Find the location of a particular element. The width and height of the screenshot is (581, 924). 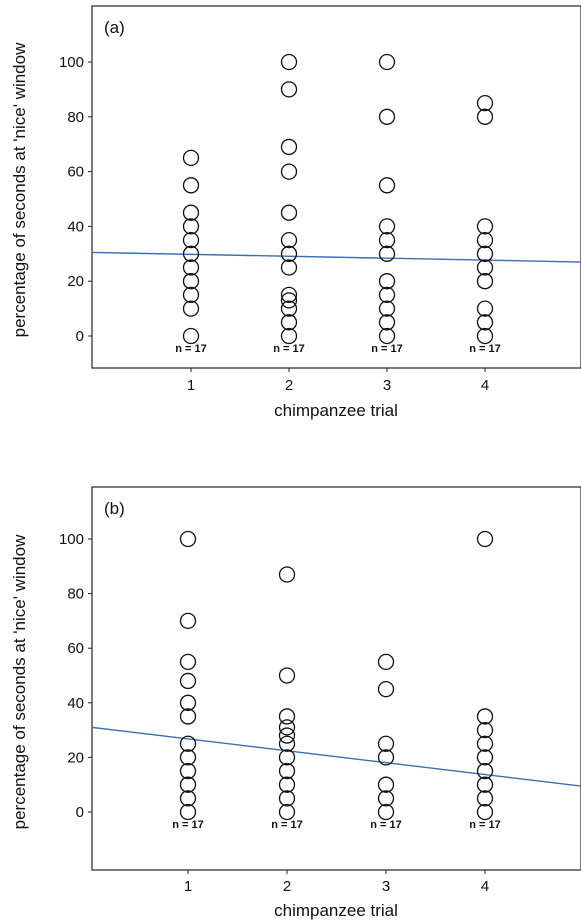

y-tick-label: 40 is located at coordinates (75, 703).